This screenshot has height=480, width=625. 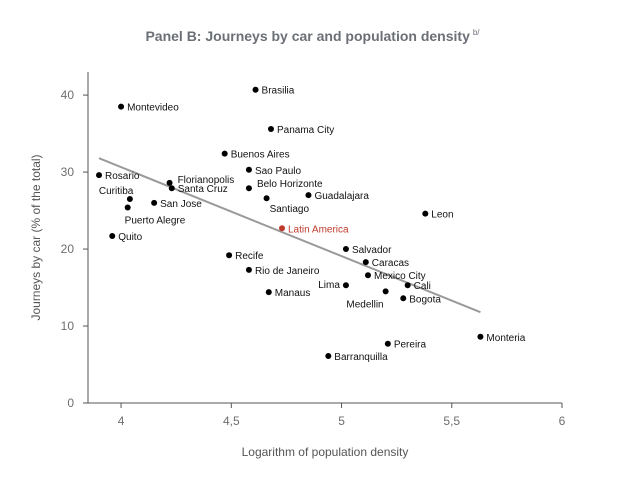 I want to click on x-tick-label: 4,5, so click(x=231, y=421).